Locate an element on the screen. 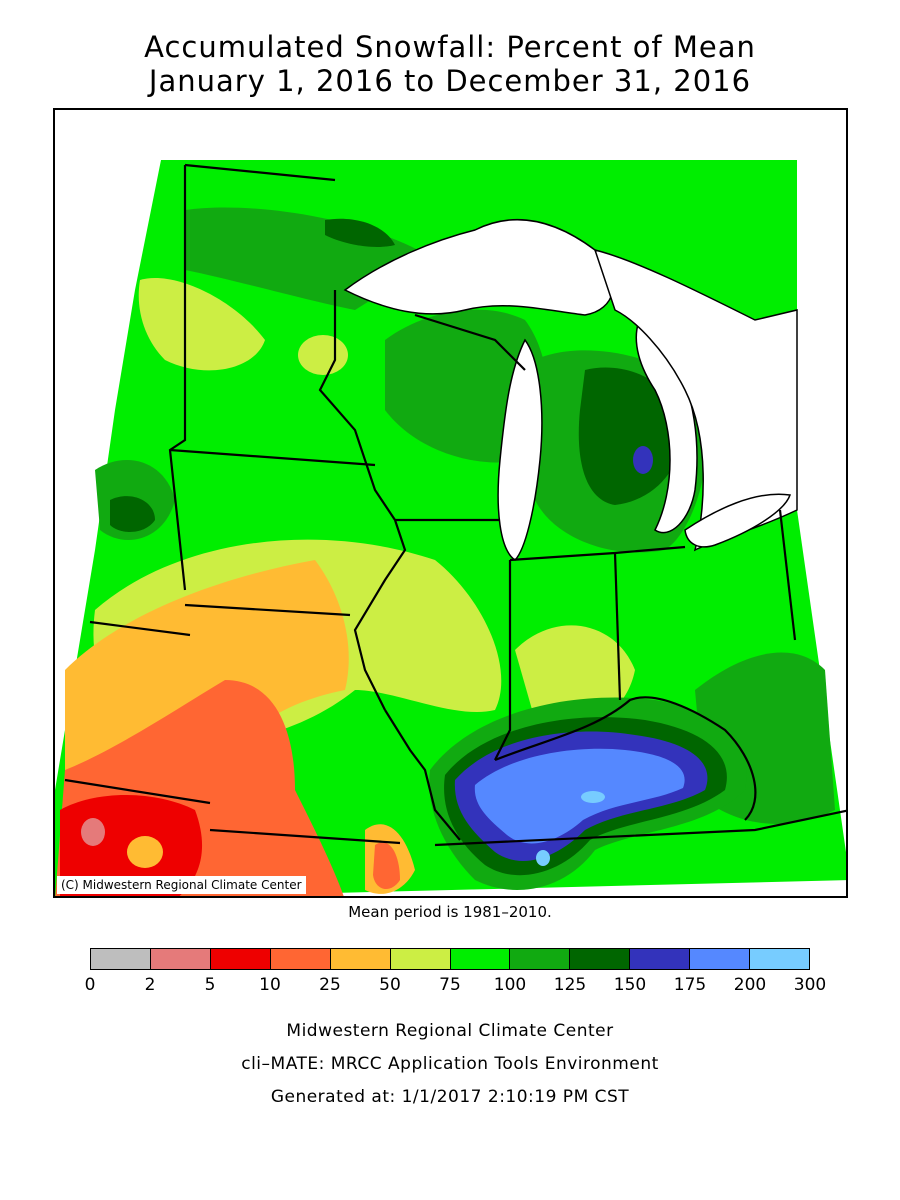 This screenshot has height=1200, width=900. mn-ia-border is located at coordinates (272, 457).